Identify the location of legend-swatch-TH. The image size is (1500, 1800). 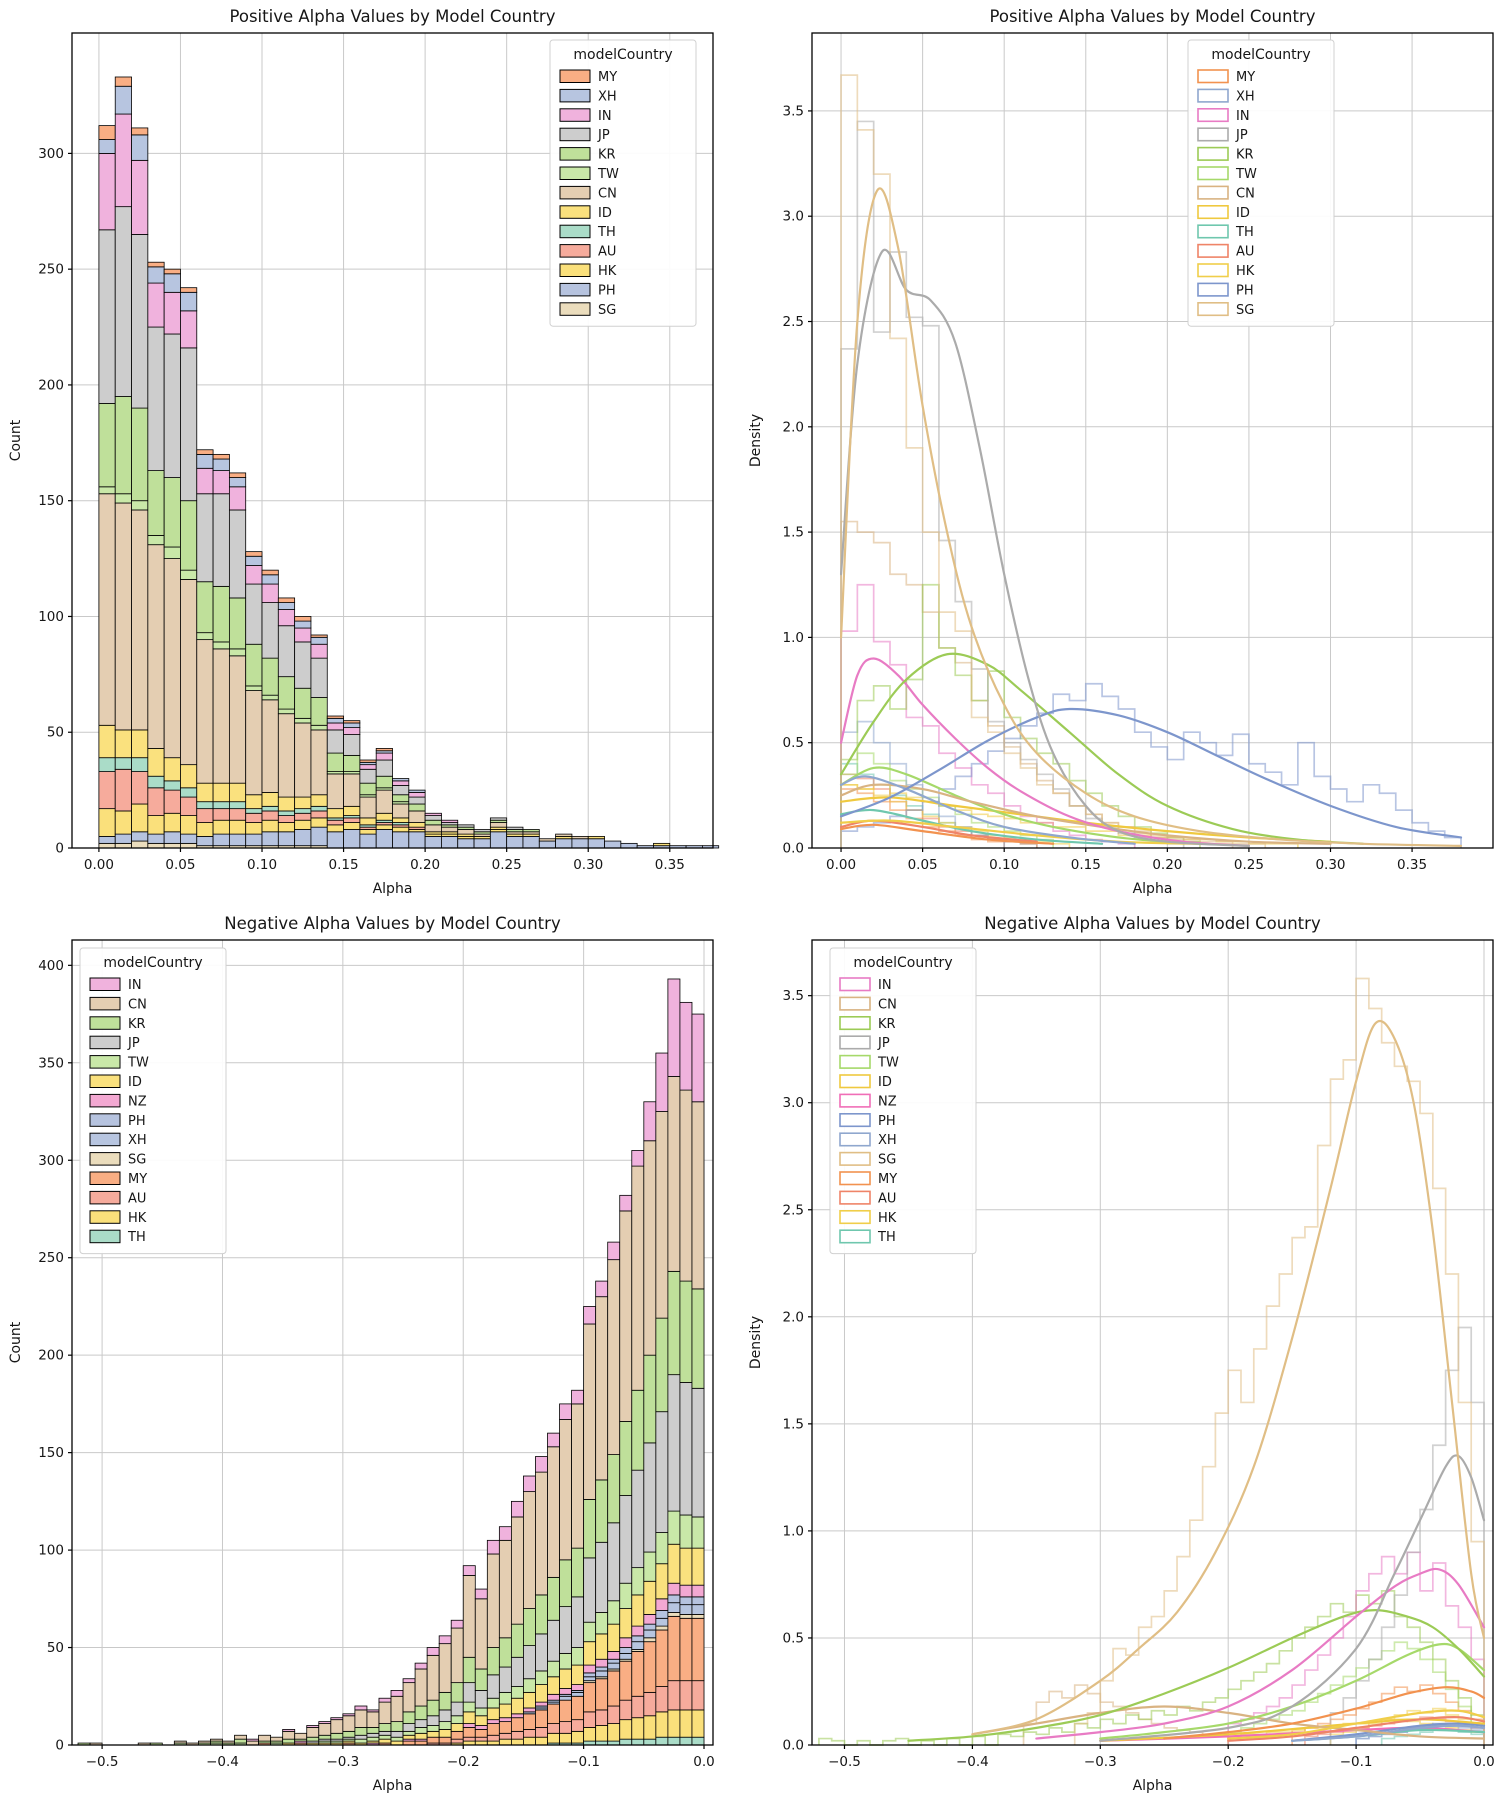
(855, 1236).